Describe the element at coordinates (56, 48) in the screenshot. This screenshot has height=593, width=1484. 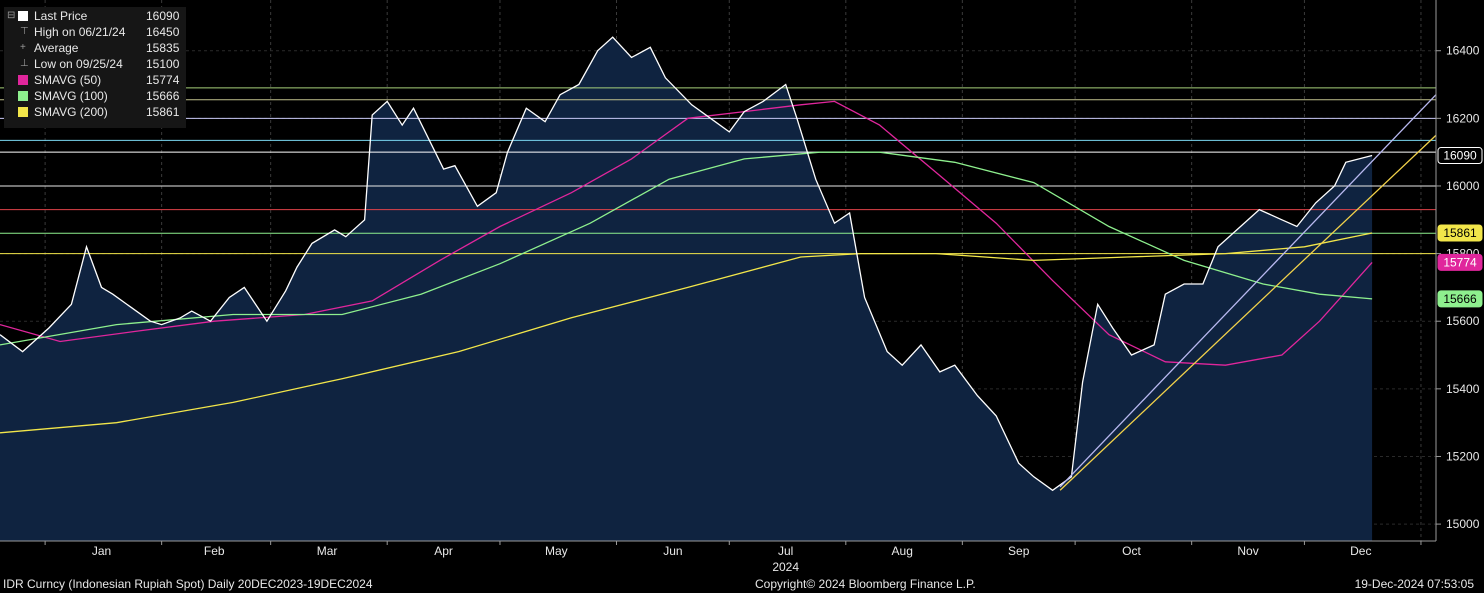
I see `legend-label: Average` at that location.